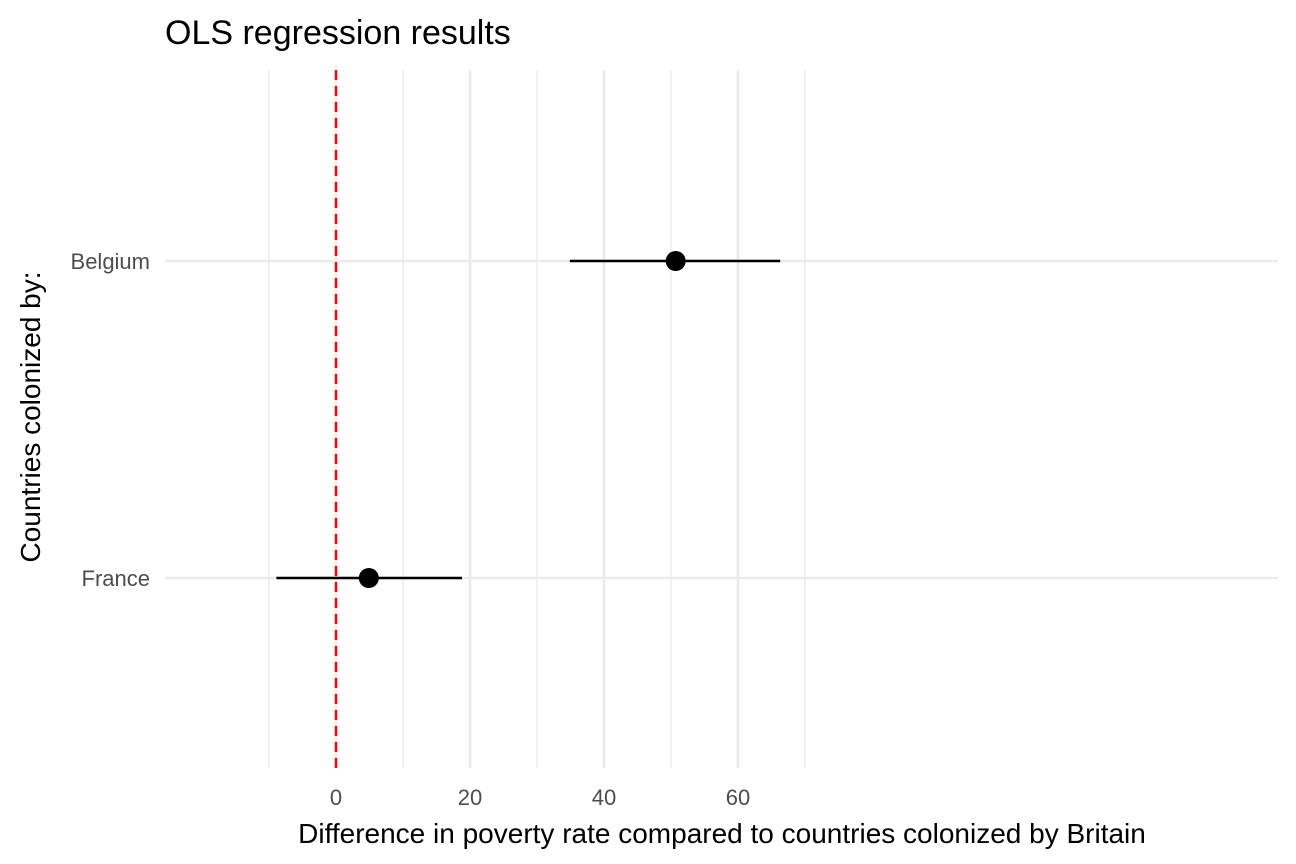 The width and height of the screenshot is (1296, 864). What do you see at coordinates (738, 797) in the screenshot?
I see `x-tick-label: 60` at bounding box center [738, 797].